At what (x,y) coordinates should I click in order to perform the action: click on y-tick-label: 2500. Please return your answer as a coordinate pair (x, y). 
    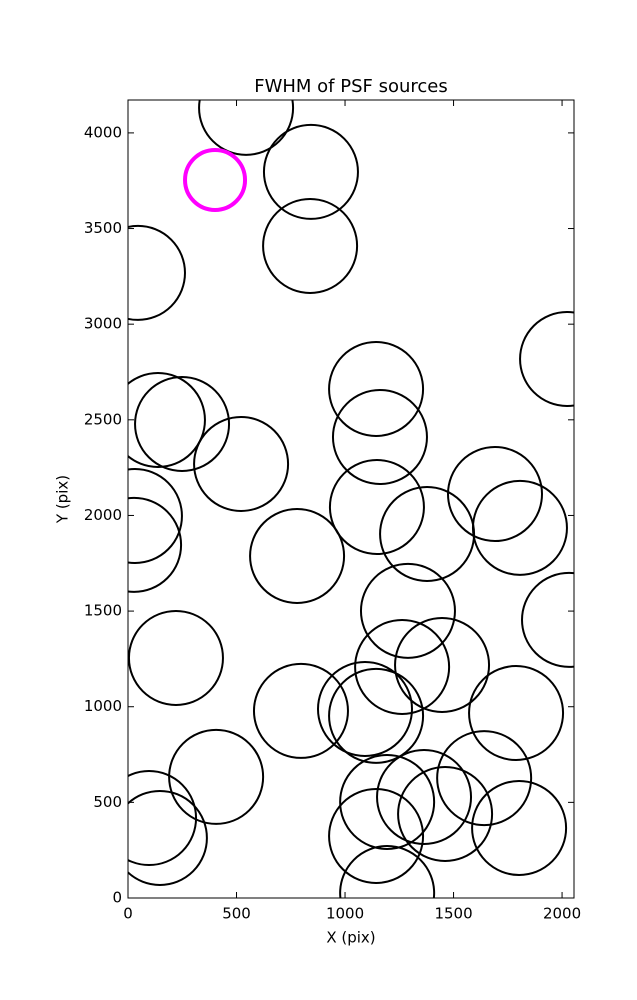
    Looking at the image, I should click on (103, 419).